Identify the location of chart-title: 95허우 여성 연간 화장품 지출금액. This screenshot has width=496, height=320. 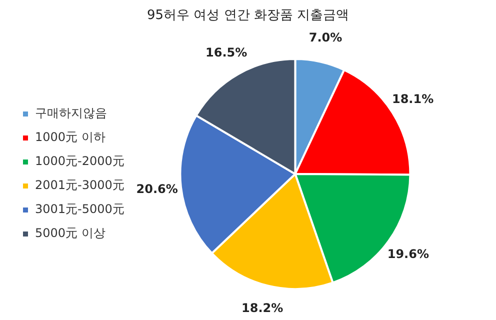
(248, 15).